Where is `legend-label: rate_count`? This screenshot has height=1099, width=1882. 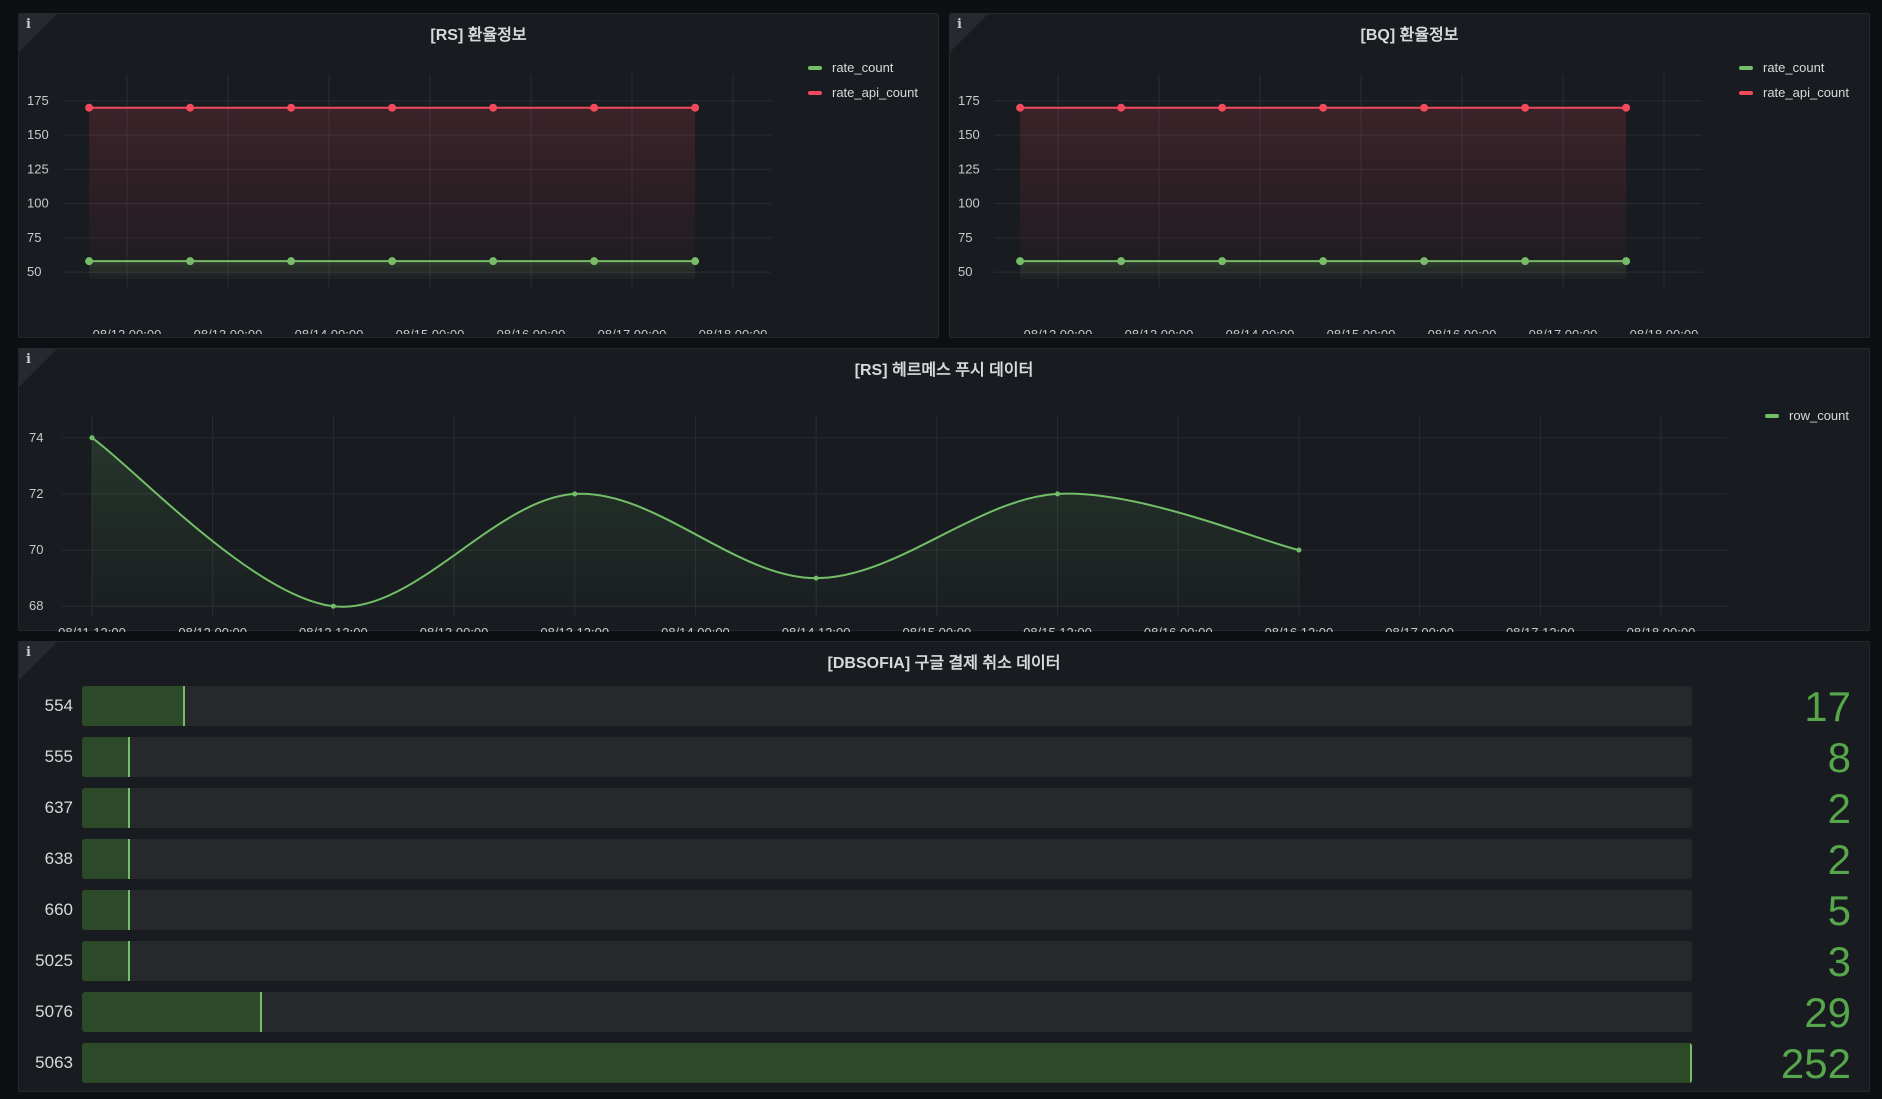
legend-label: rate_count is located at coordinates (862, 67).